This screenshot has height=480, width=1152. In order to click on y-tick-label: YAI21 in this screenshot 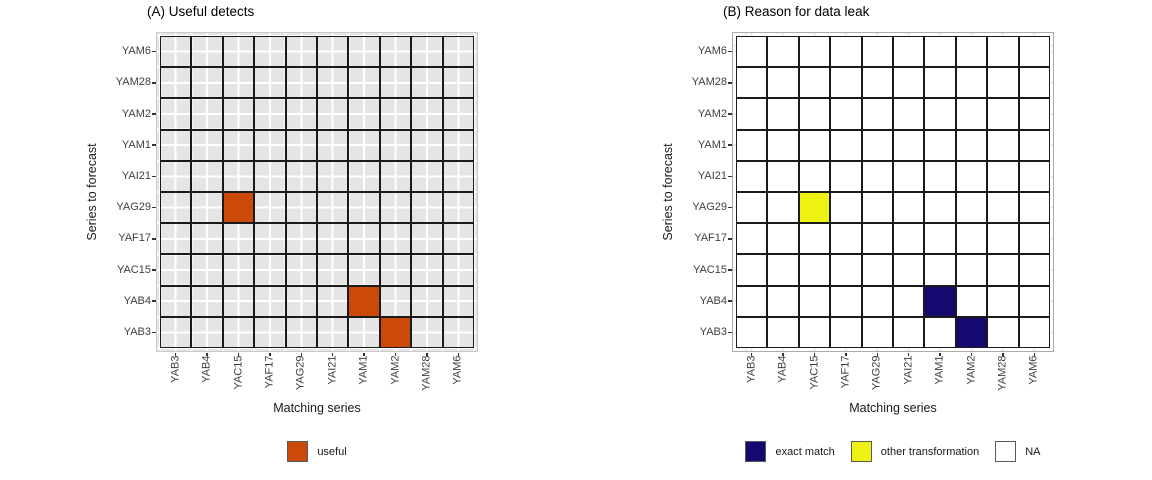, I will do `click(136, 175)`.